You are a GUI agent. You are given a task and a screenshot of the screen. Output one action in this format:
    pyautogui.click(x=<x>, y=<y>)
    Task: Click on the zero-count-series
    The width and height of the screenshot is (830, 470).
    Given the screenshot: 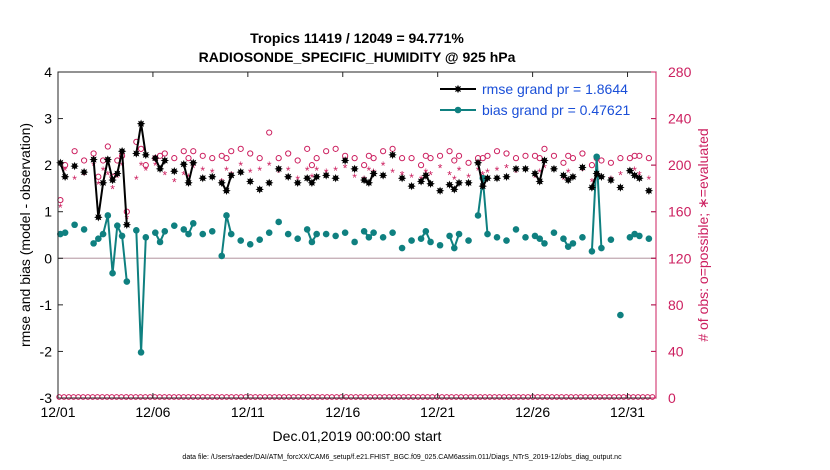 What is the action you would take?
    pyautogui.click(x=356, y=397)
    